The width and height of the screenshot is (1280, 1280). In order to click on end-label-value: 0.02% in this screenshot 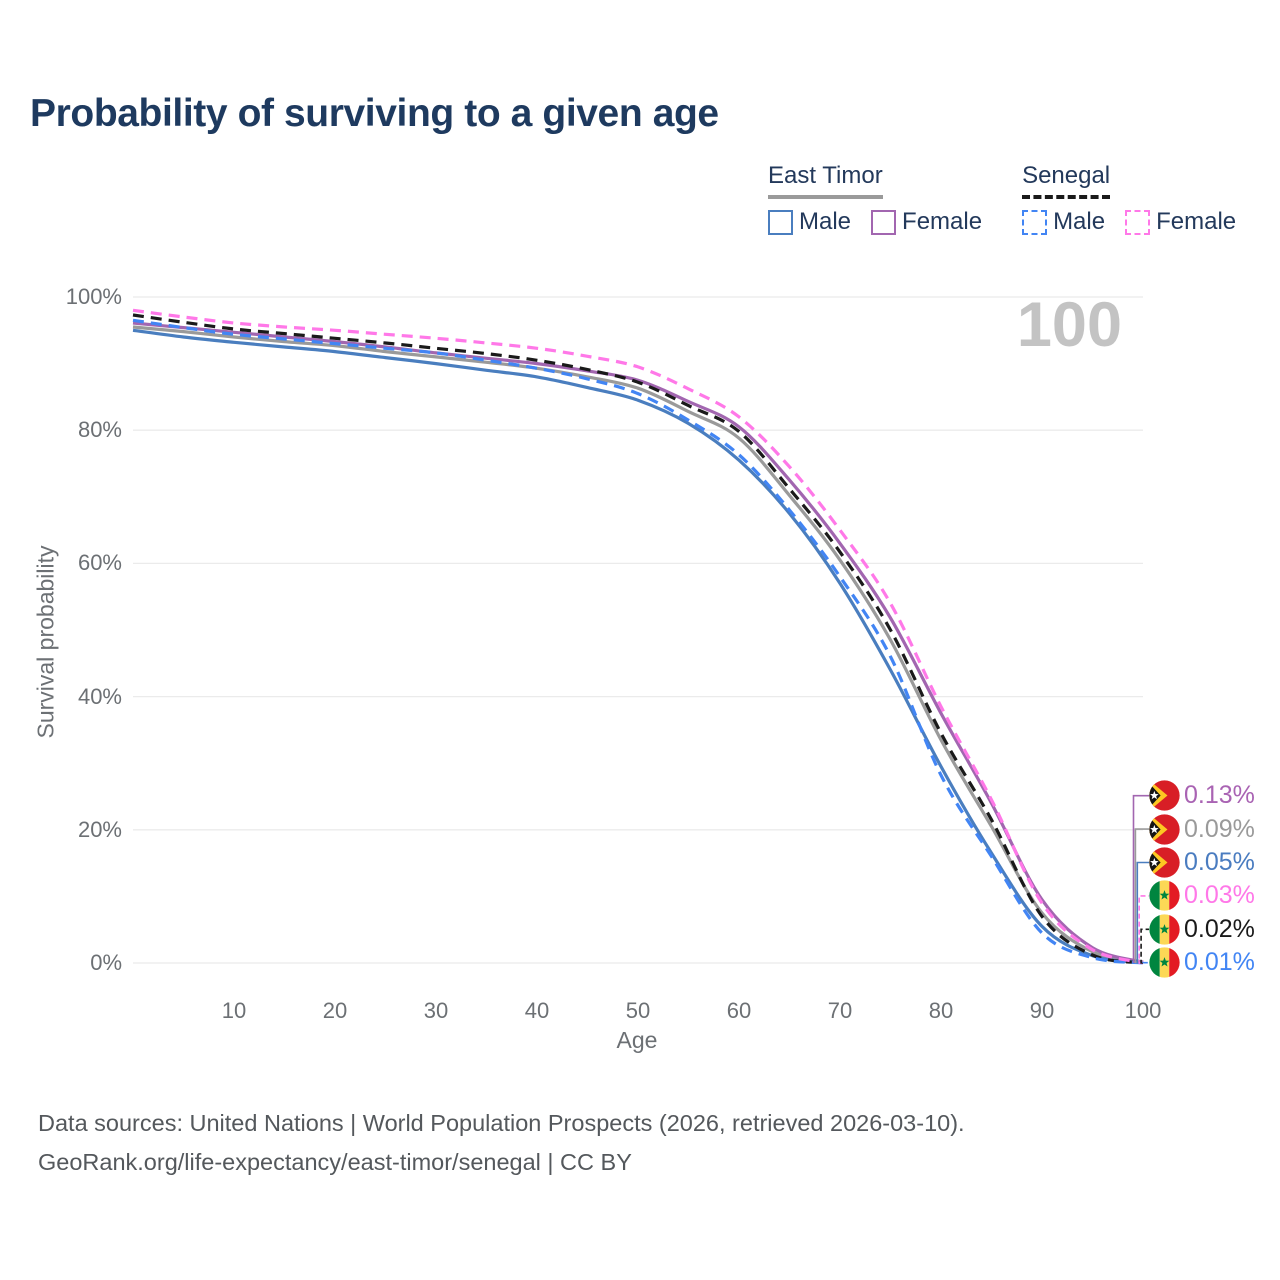, I will do `click(1219, 928)`.